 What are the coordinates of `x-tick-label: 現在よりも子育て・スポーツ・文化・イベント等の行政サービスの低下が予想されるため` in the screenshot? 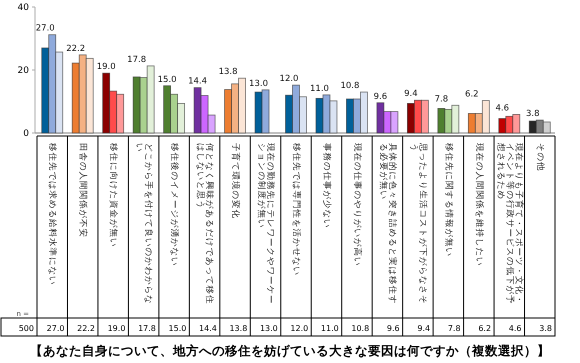 It's located at (509, 223).